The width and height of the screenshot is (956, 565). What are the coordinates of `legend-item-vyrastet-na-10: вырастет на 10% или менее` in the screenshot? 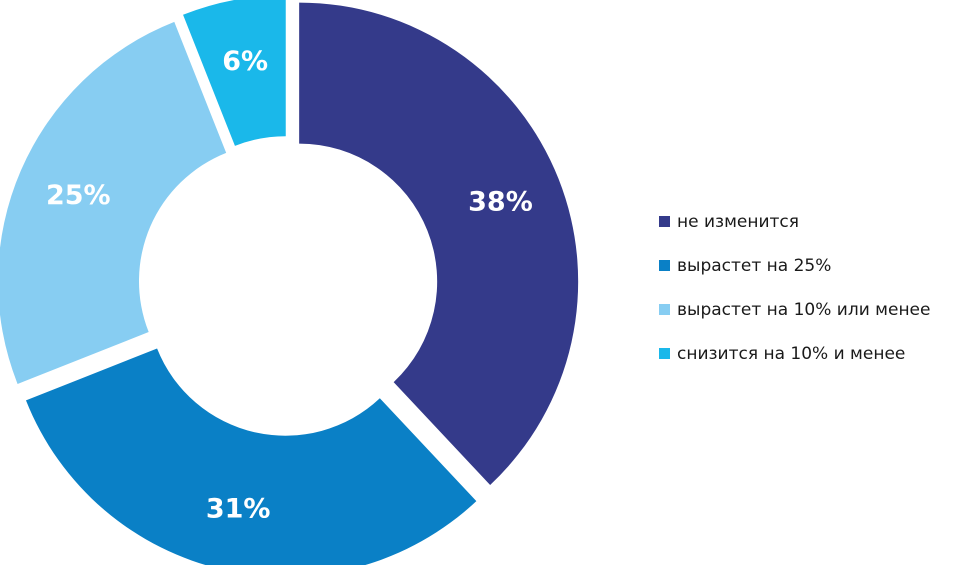 It's located at (794, 309).